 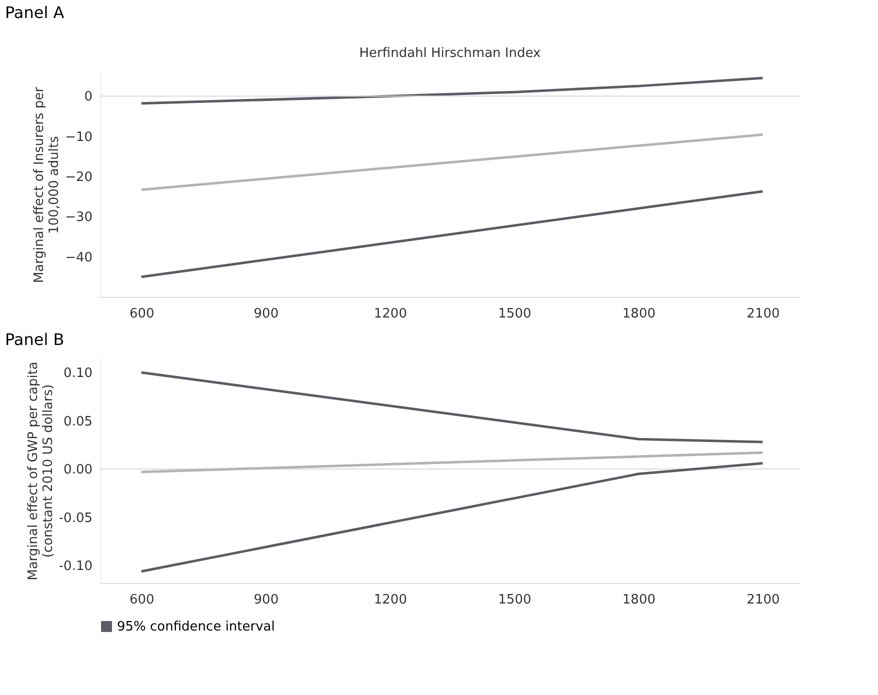 What do you see at coordinates (78, 422) in the screenshot?
I see `y-tick-label: 0.05` at bounding box center [78, 422].